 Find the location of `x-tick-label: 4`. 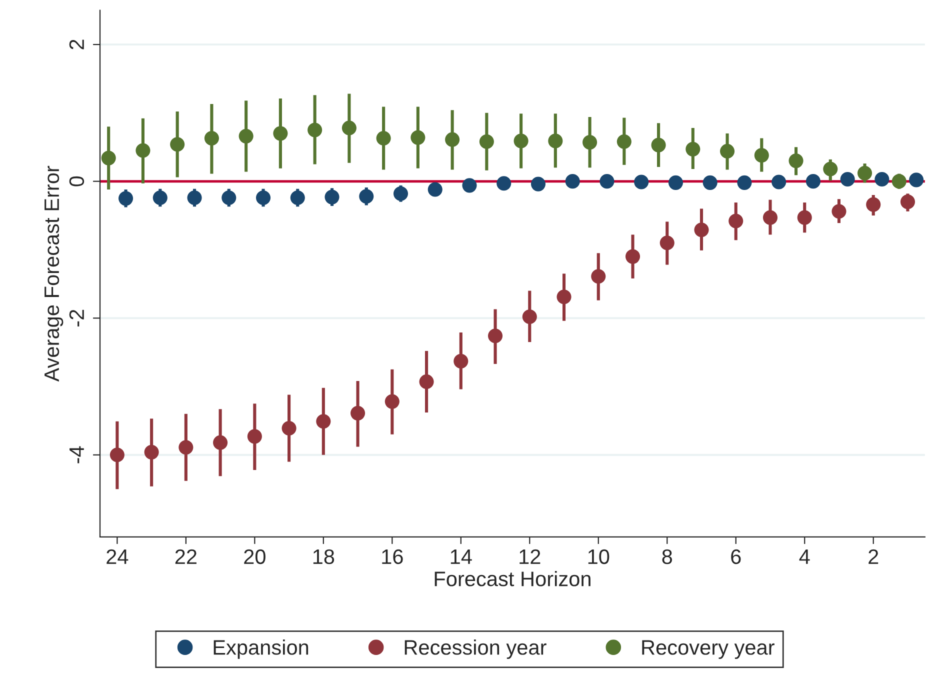

x-tick-label: 4 is located at coordinates (804, 557).